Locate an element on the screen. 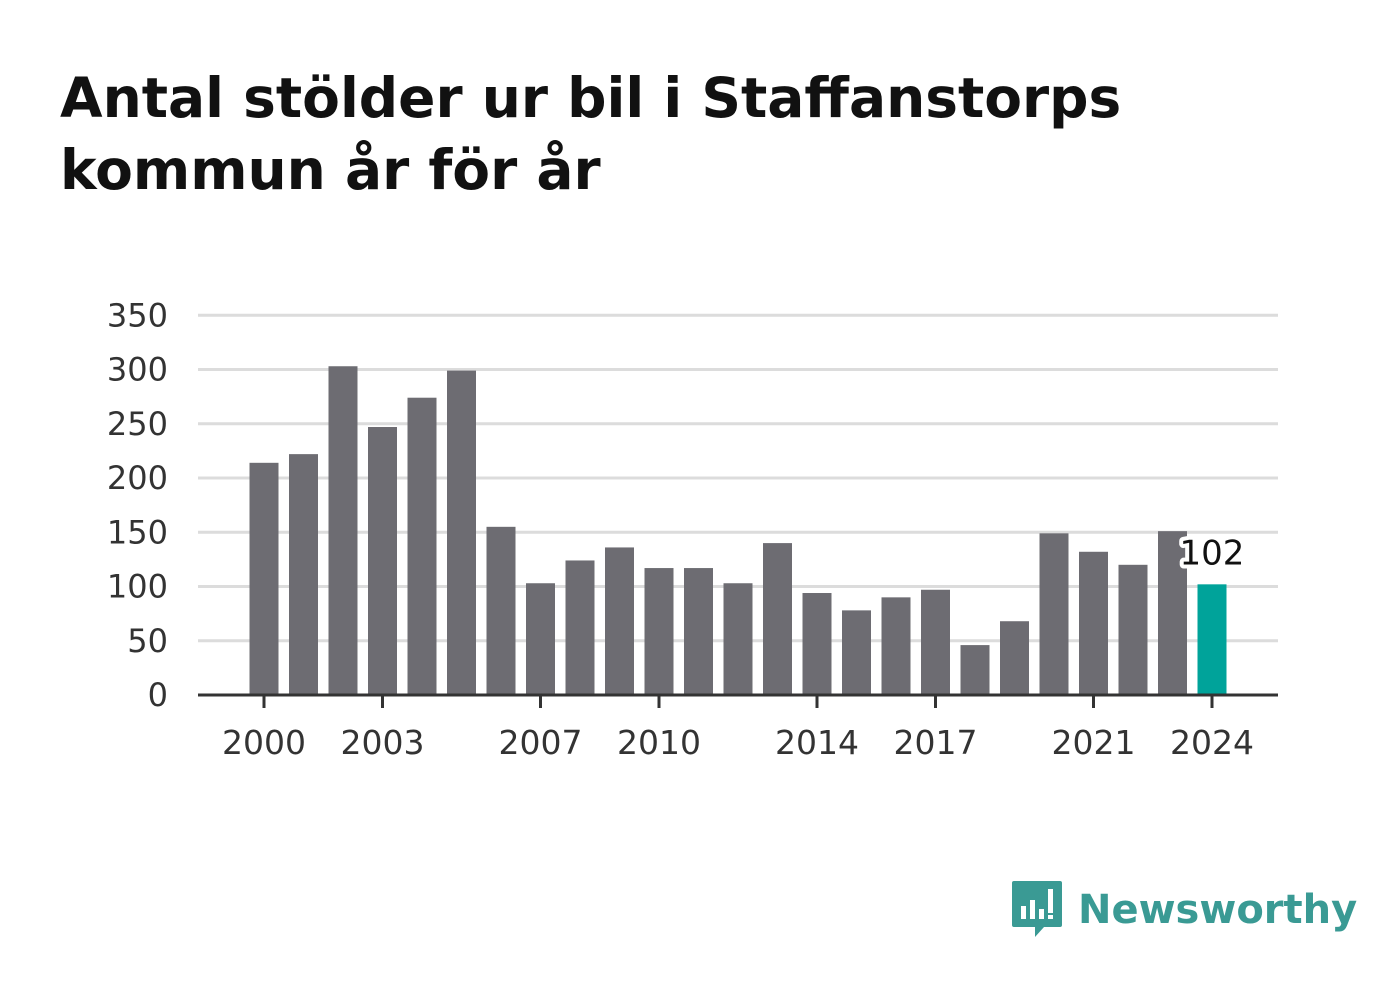  y-tick-label: 250 is located at coordinates (137, 424).